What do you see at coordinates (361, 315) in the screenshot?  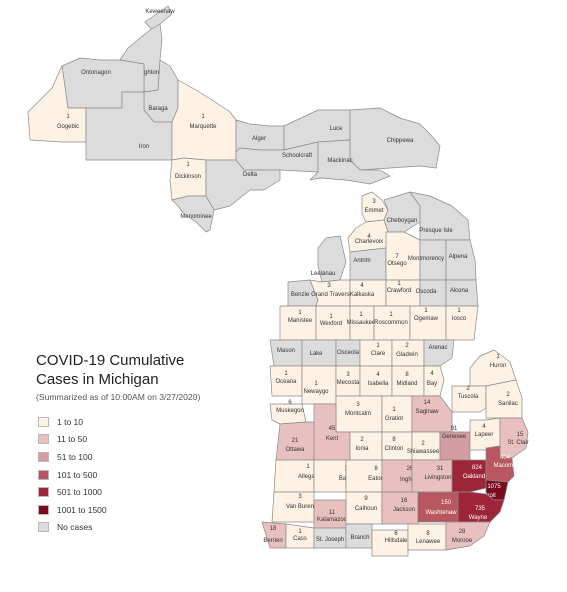 I see `county-cases-missaukee: 1` at bounding box center [361, 315].